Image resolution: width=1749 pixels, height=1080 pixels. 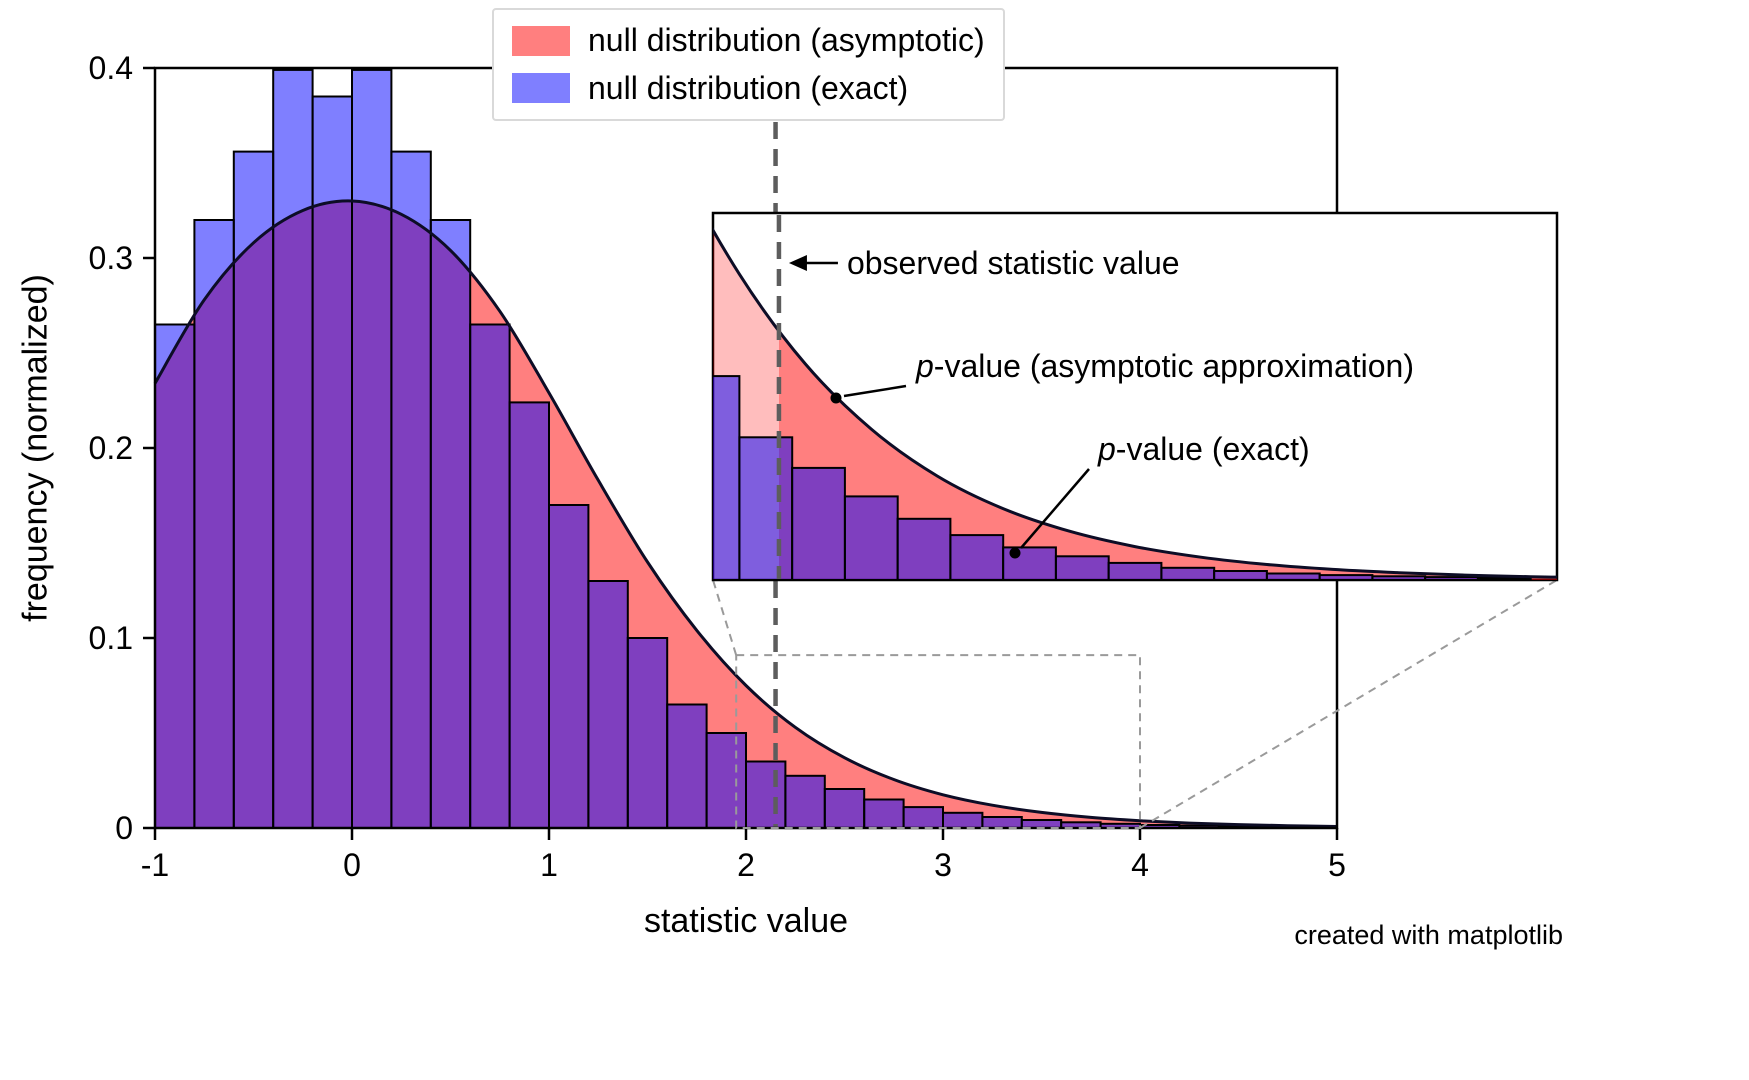 What do you see at coordinates (35, 448) in the screenshot?
I see `y-axis-label: frequency (normalized)` at bounding box center [35, 448].